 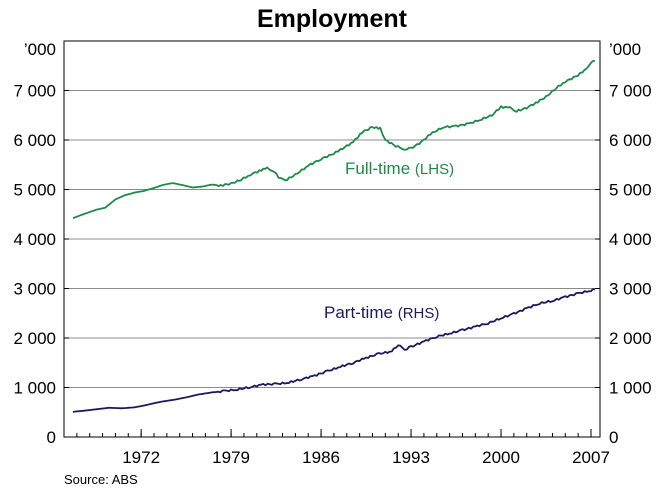 What do you see at coordinates (630, 289) in the screenshot?
I see `y-tick-label-right: 3 000` at bounding box center [630, 289].